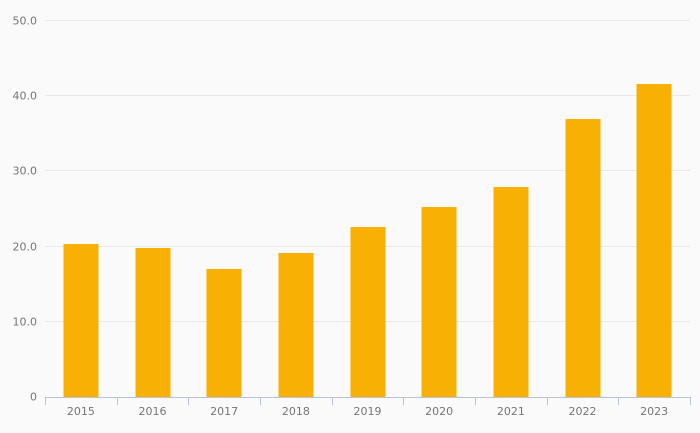 Image resolution: width=700 pixels, height=433 pixels. What do you see at coordinates (654, 240) in the screenshot?
I see `bar-2023` at bounding box center [654, 240].